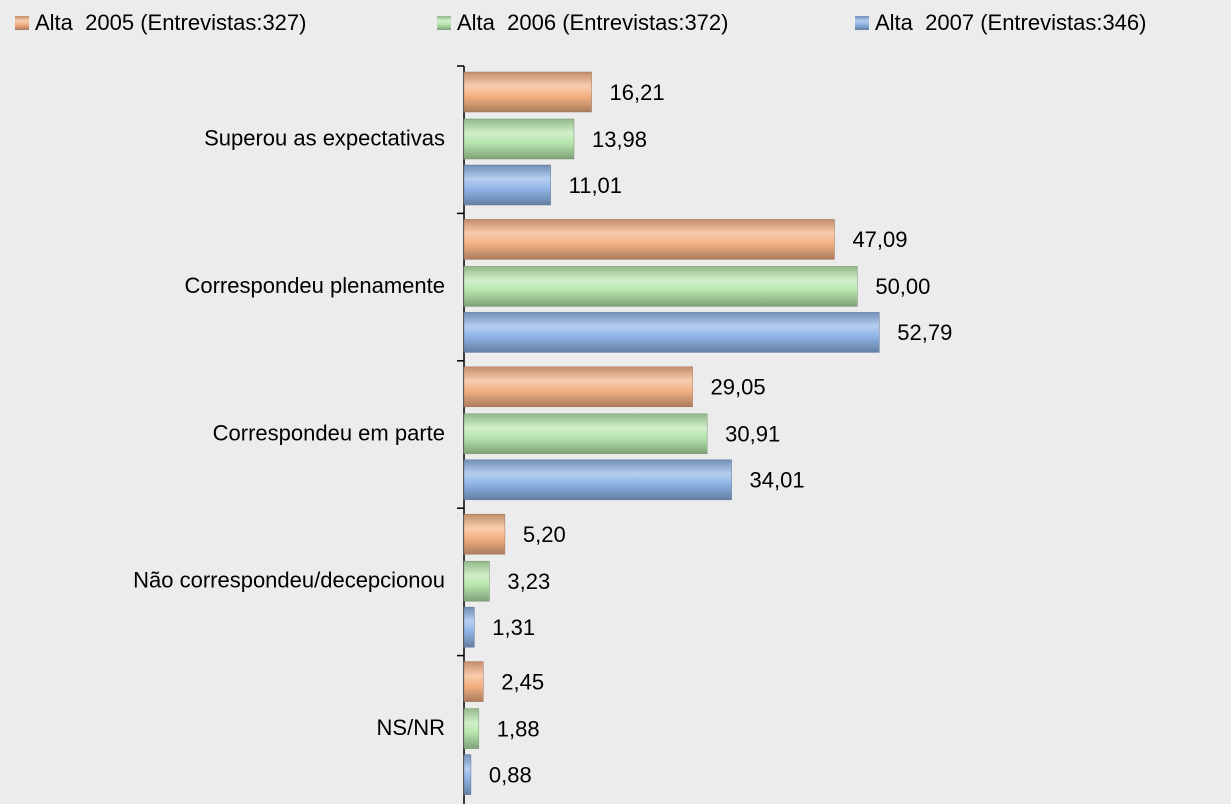 The height and width of the screenshot is (804, 1231). Describe the element at coordinates (324, 138) in the screenshot. I see `category-label: Superou as expectativas` at that location.